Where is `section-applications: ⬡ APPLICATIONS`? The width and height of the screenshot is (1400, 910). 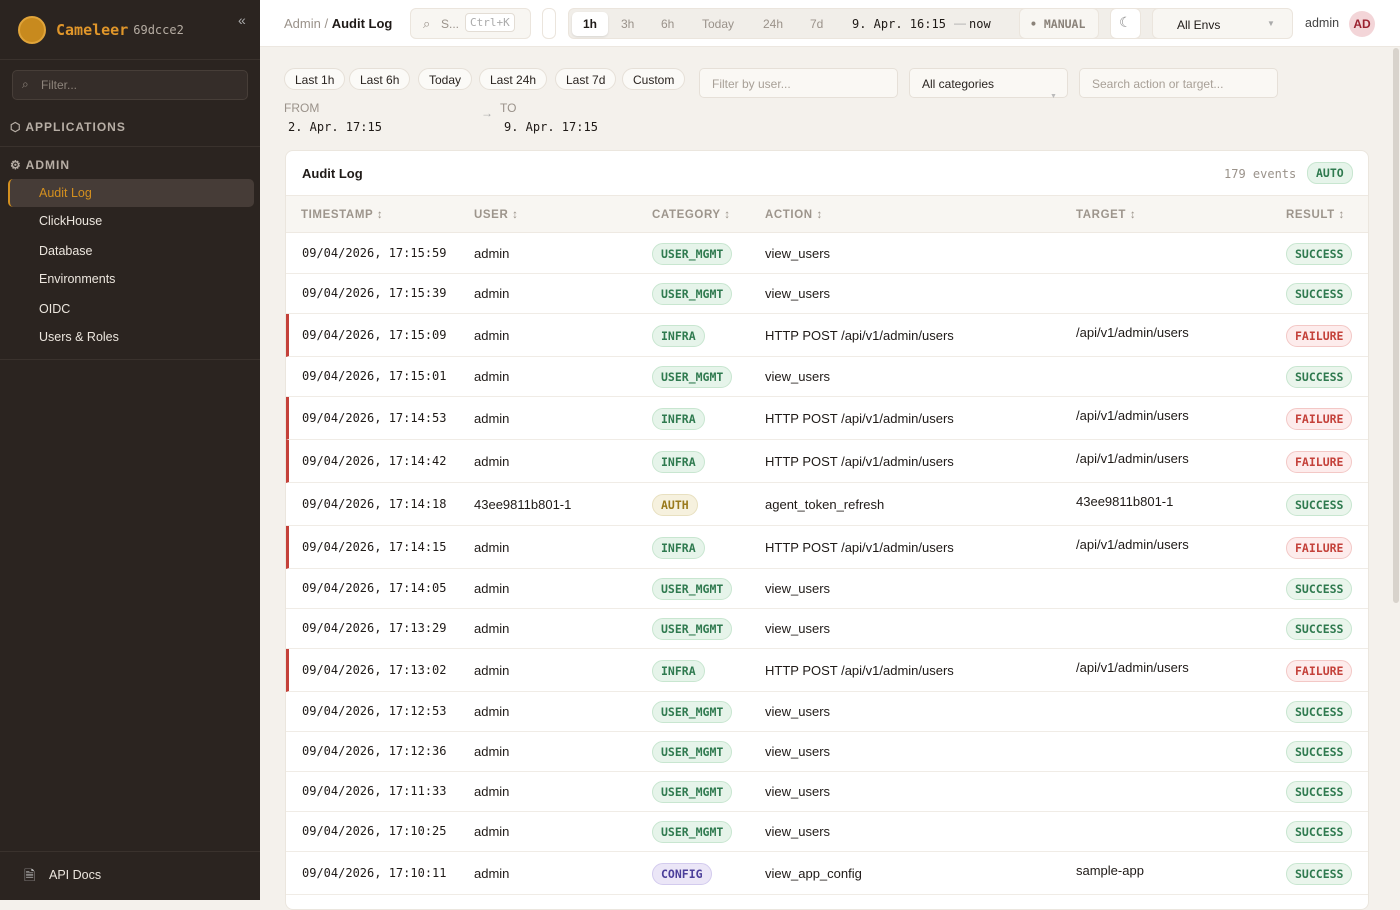
section-applications: ⬡ APPLICATIONS is located at coordinates (68, 127).